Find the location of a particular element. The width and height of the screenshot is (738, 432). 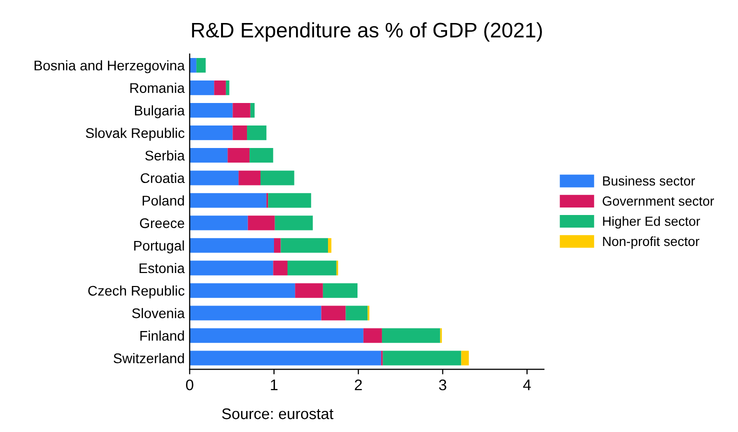

y-tick-label: Estonia is located at coordinates (162, 268).